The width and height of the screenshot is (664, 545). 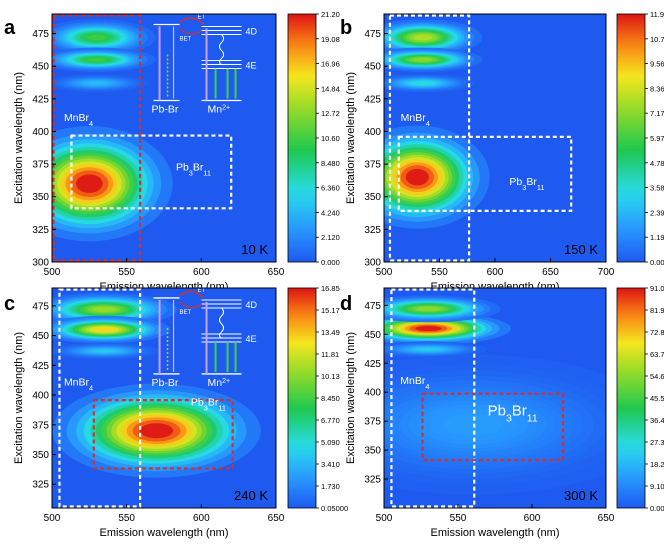 What do you see at coordinates (330, 188) in the screenshot?
I see `panel-a-colorbar-label-3: 6.360` at bounding box center [330, 188].